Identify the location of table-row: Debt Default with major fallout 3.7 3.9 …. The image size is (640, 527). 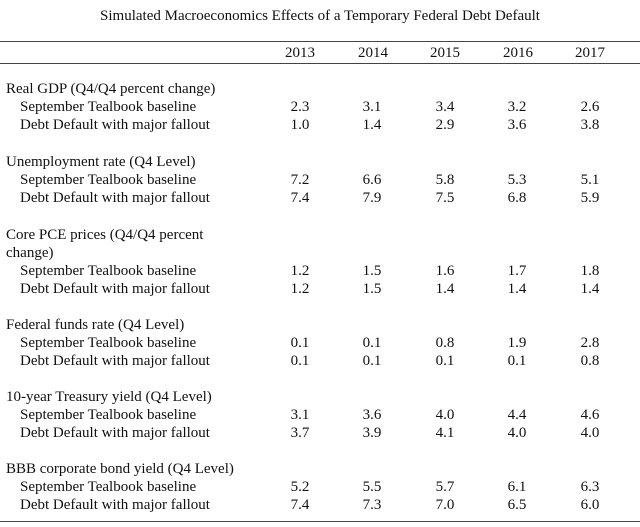
(320, 433).